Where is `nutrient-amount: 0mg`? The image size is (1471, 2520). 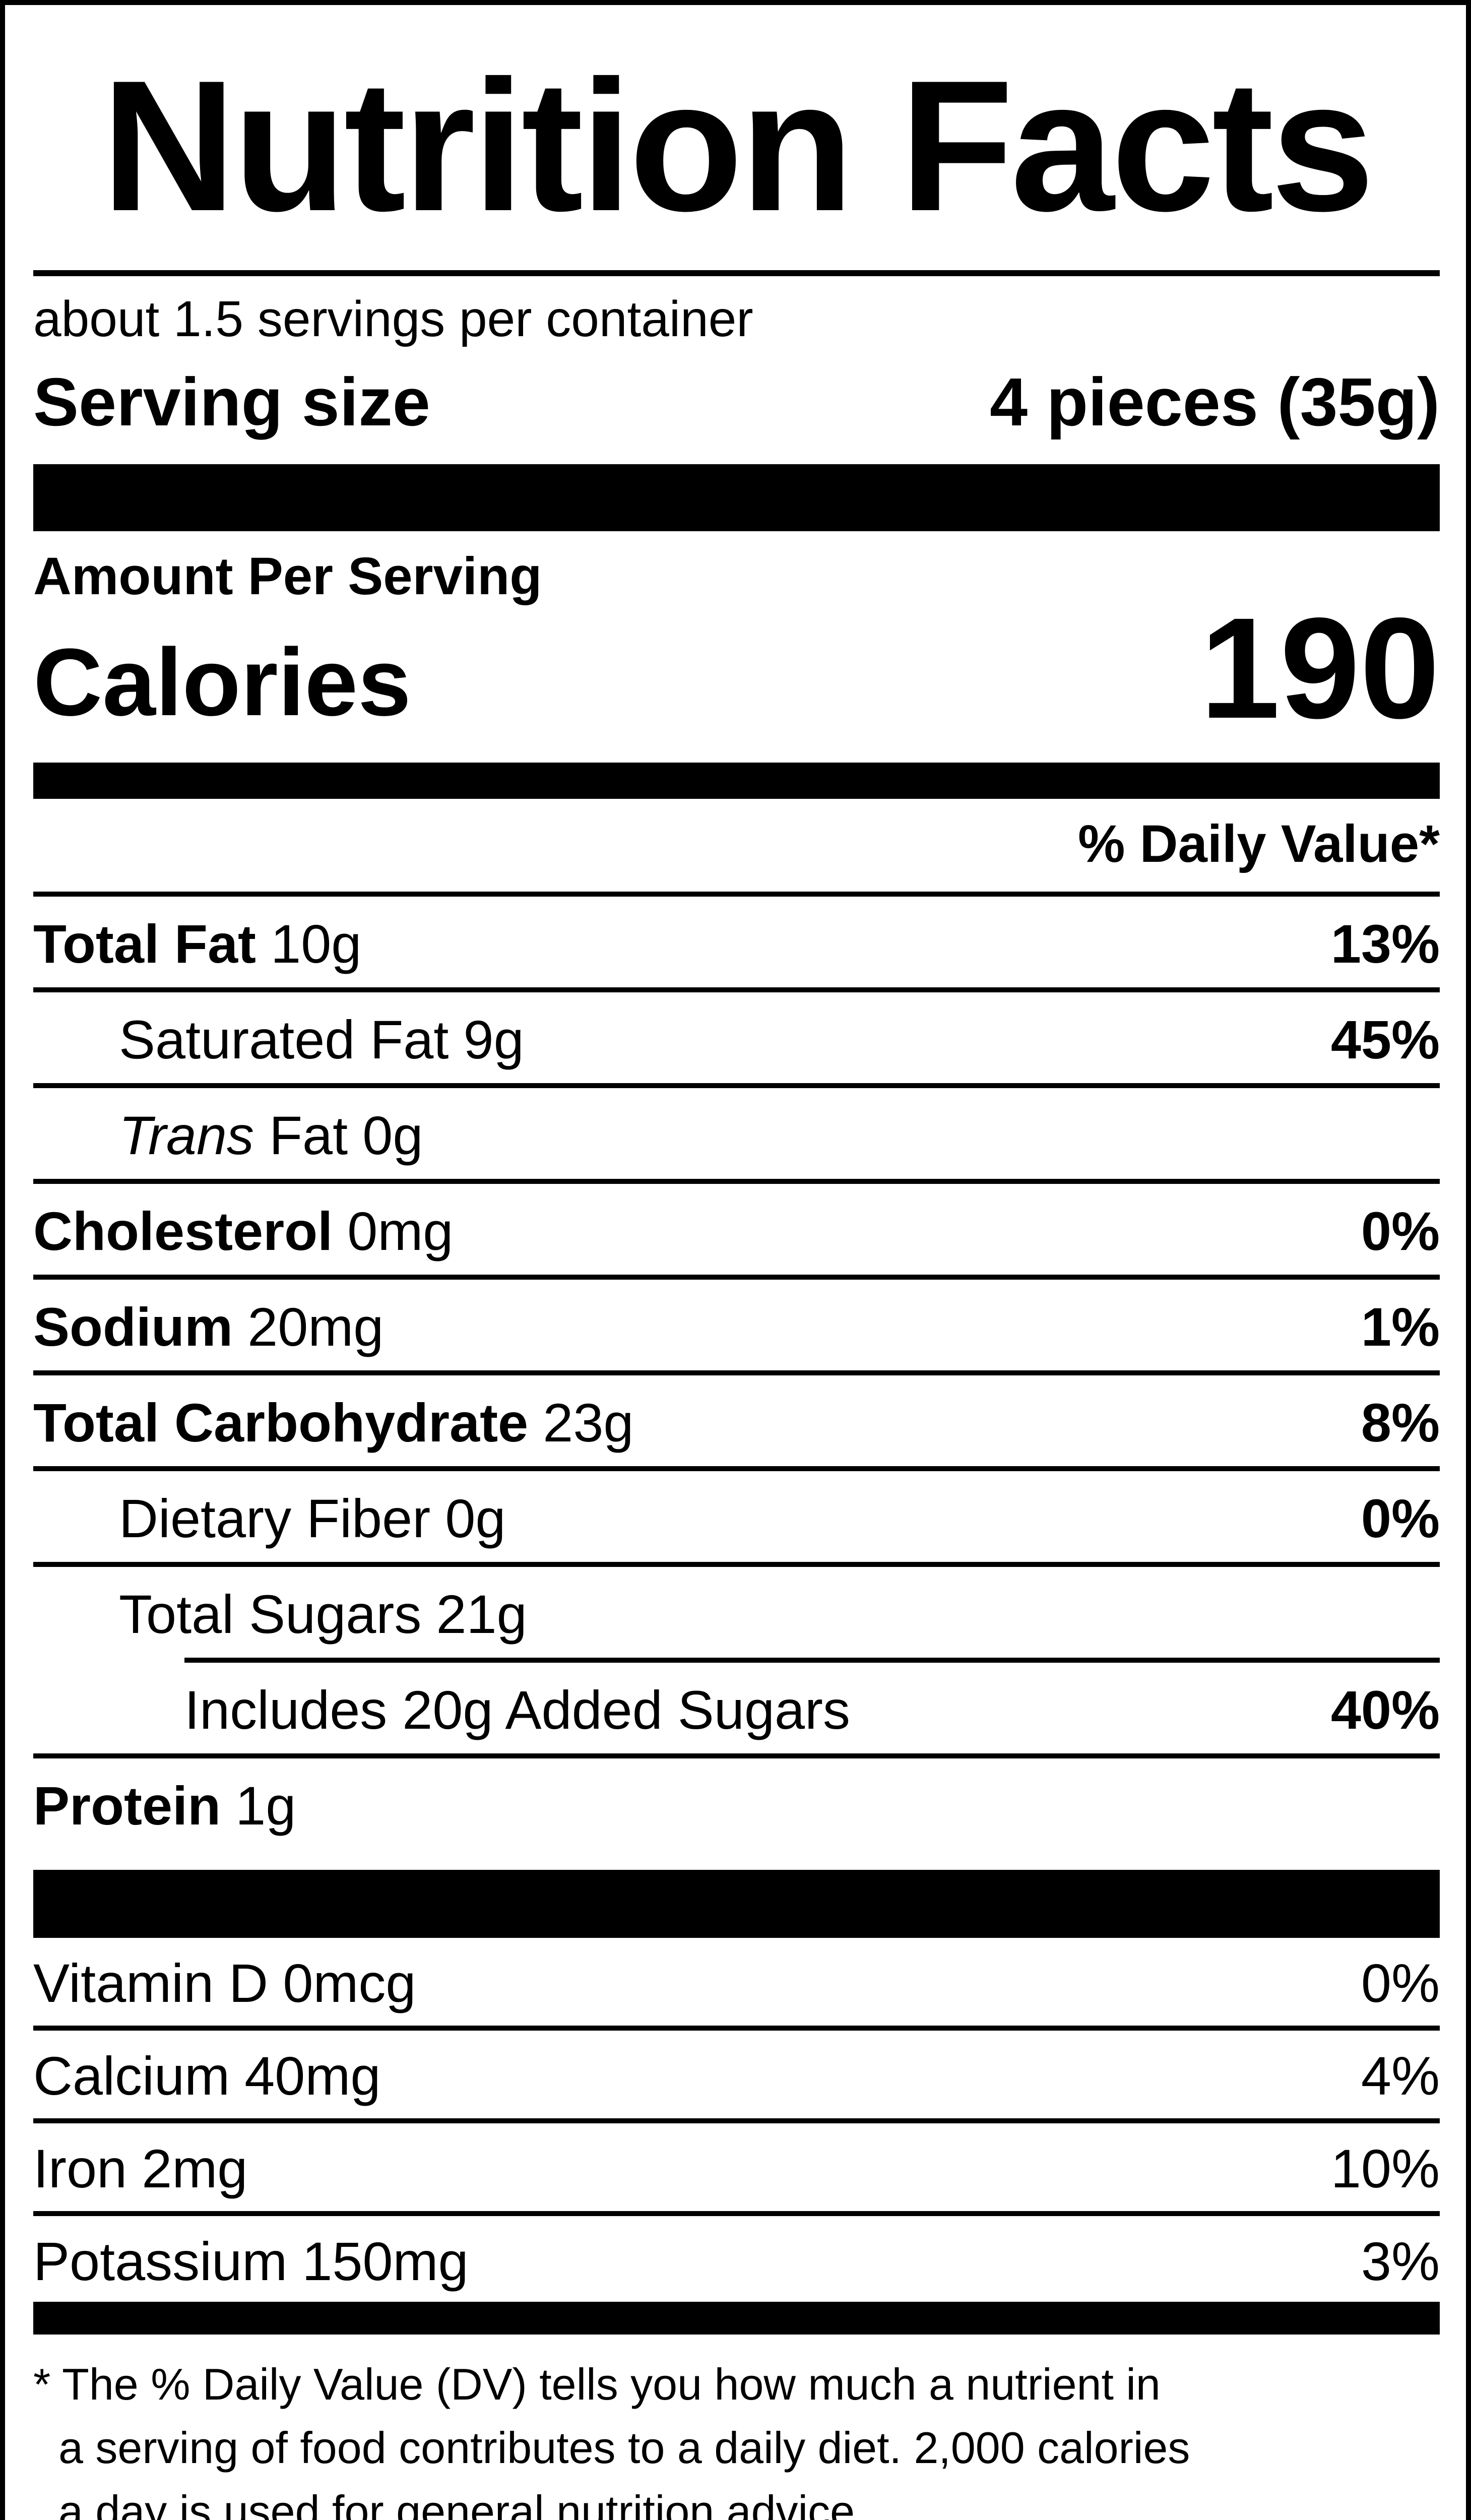 nutrient-amount: 0mg is located at coordinates (400, 1232).